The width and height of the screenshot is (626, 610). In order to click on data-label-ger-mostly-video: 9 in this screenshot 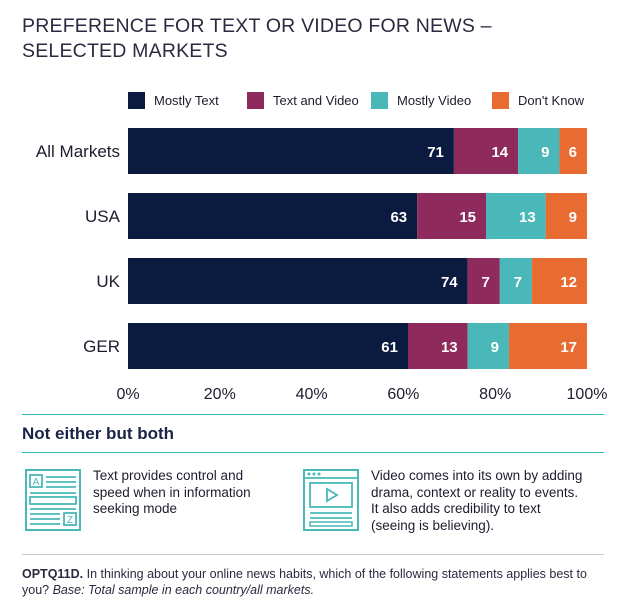, I will do `click(495, 347)`.